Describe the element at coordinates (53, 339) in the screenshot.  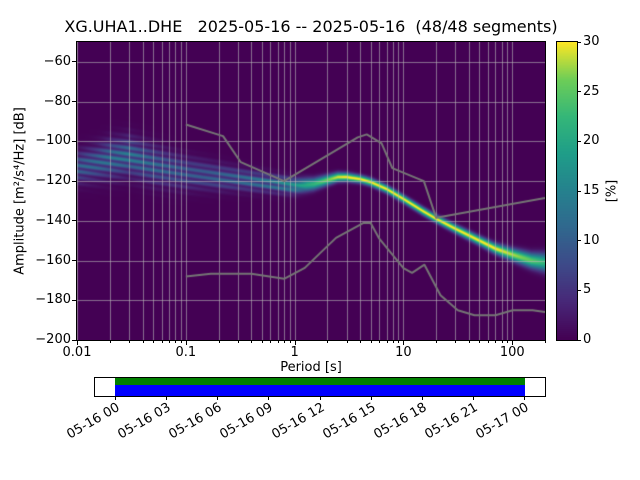
I see `y-tick-label: −200` at that location.